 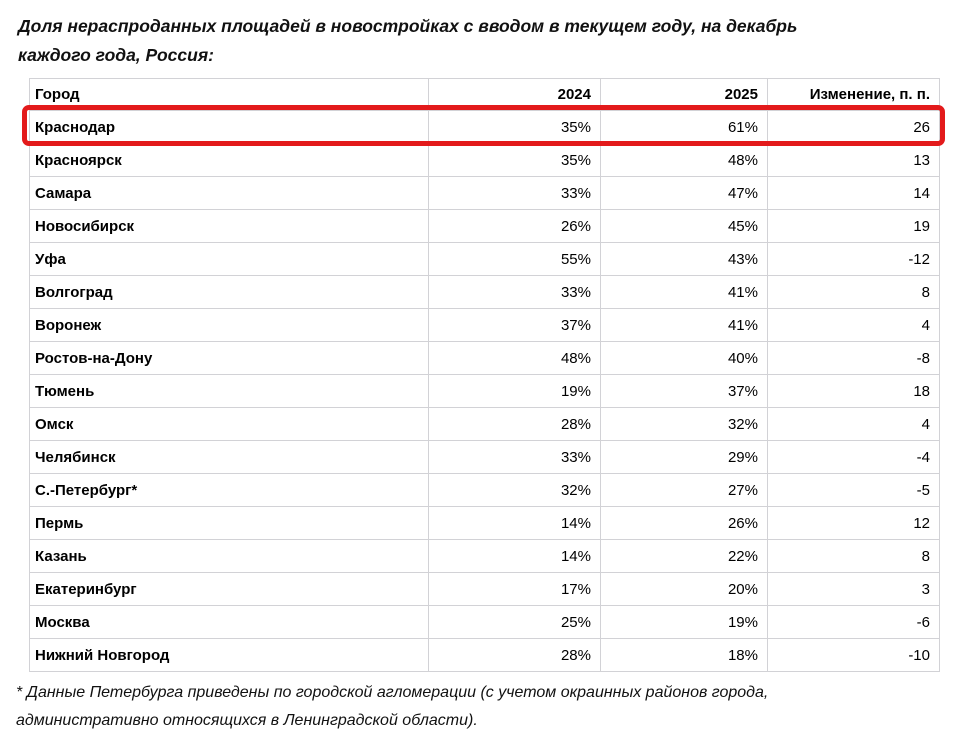 I want to click on value-cell: -5, so click(x=853, y=490).